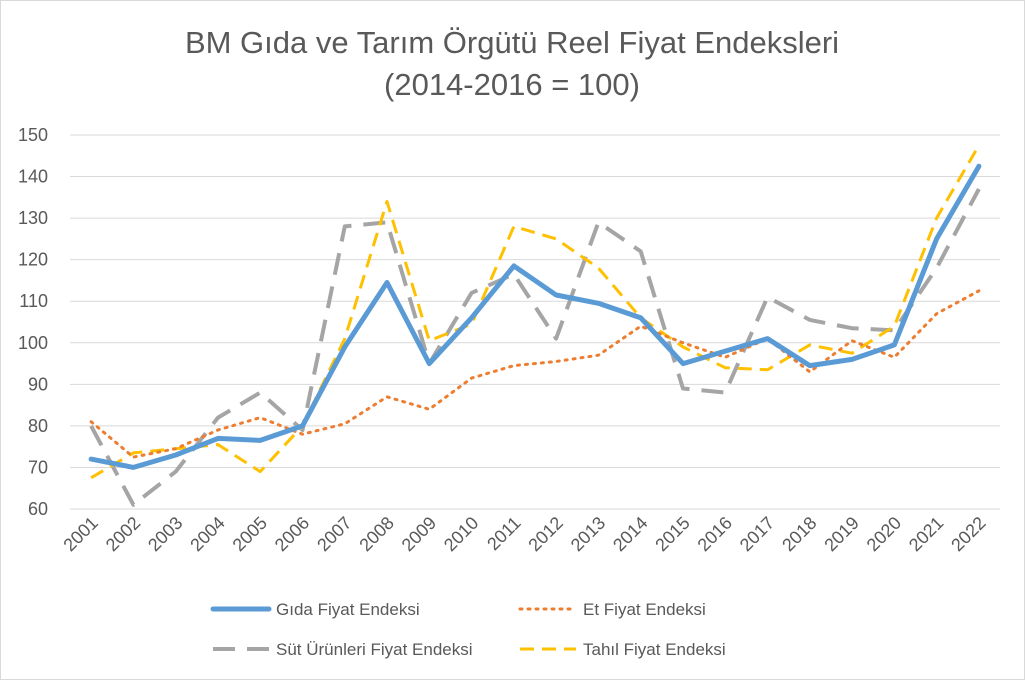 Image resolution: width=1025 pixels, height=680 pixels. I want to click on x-tick-label: 2014, so click(630, 534).